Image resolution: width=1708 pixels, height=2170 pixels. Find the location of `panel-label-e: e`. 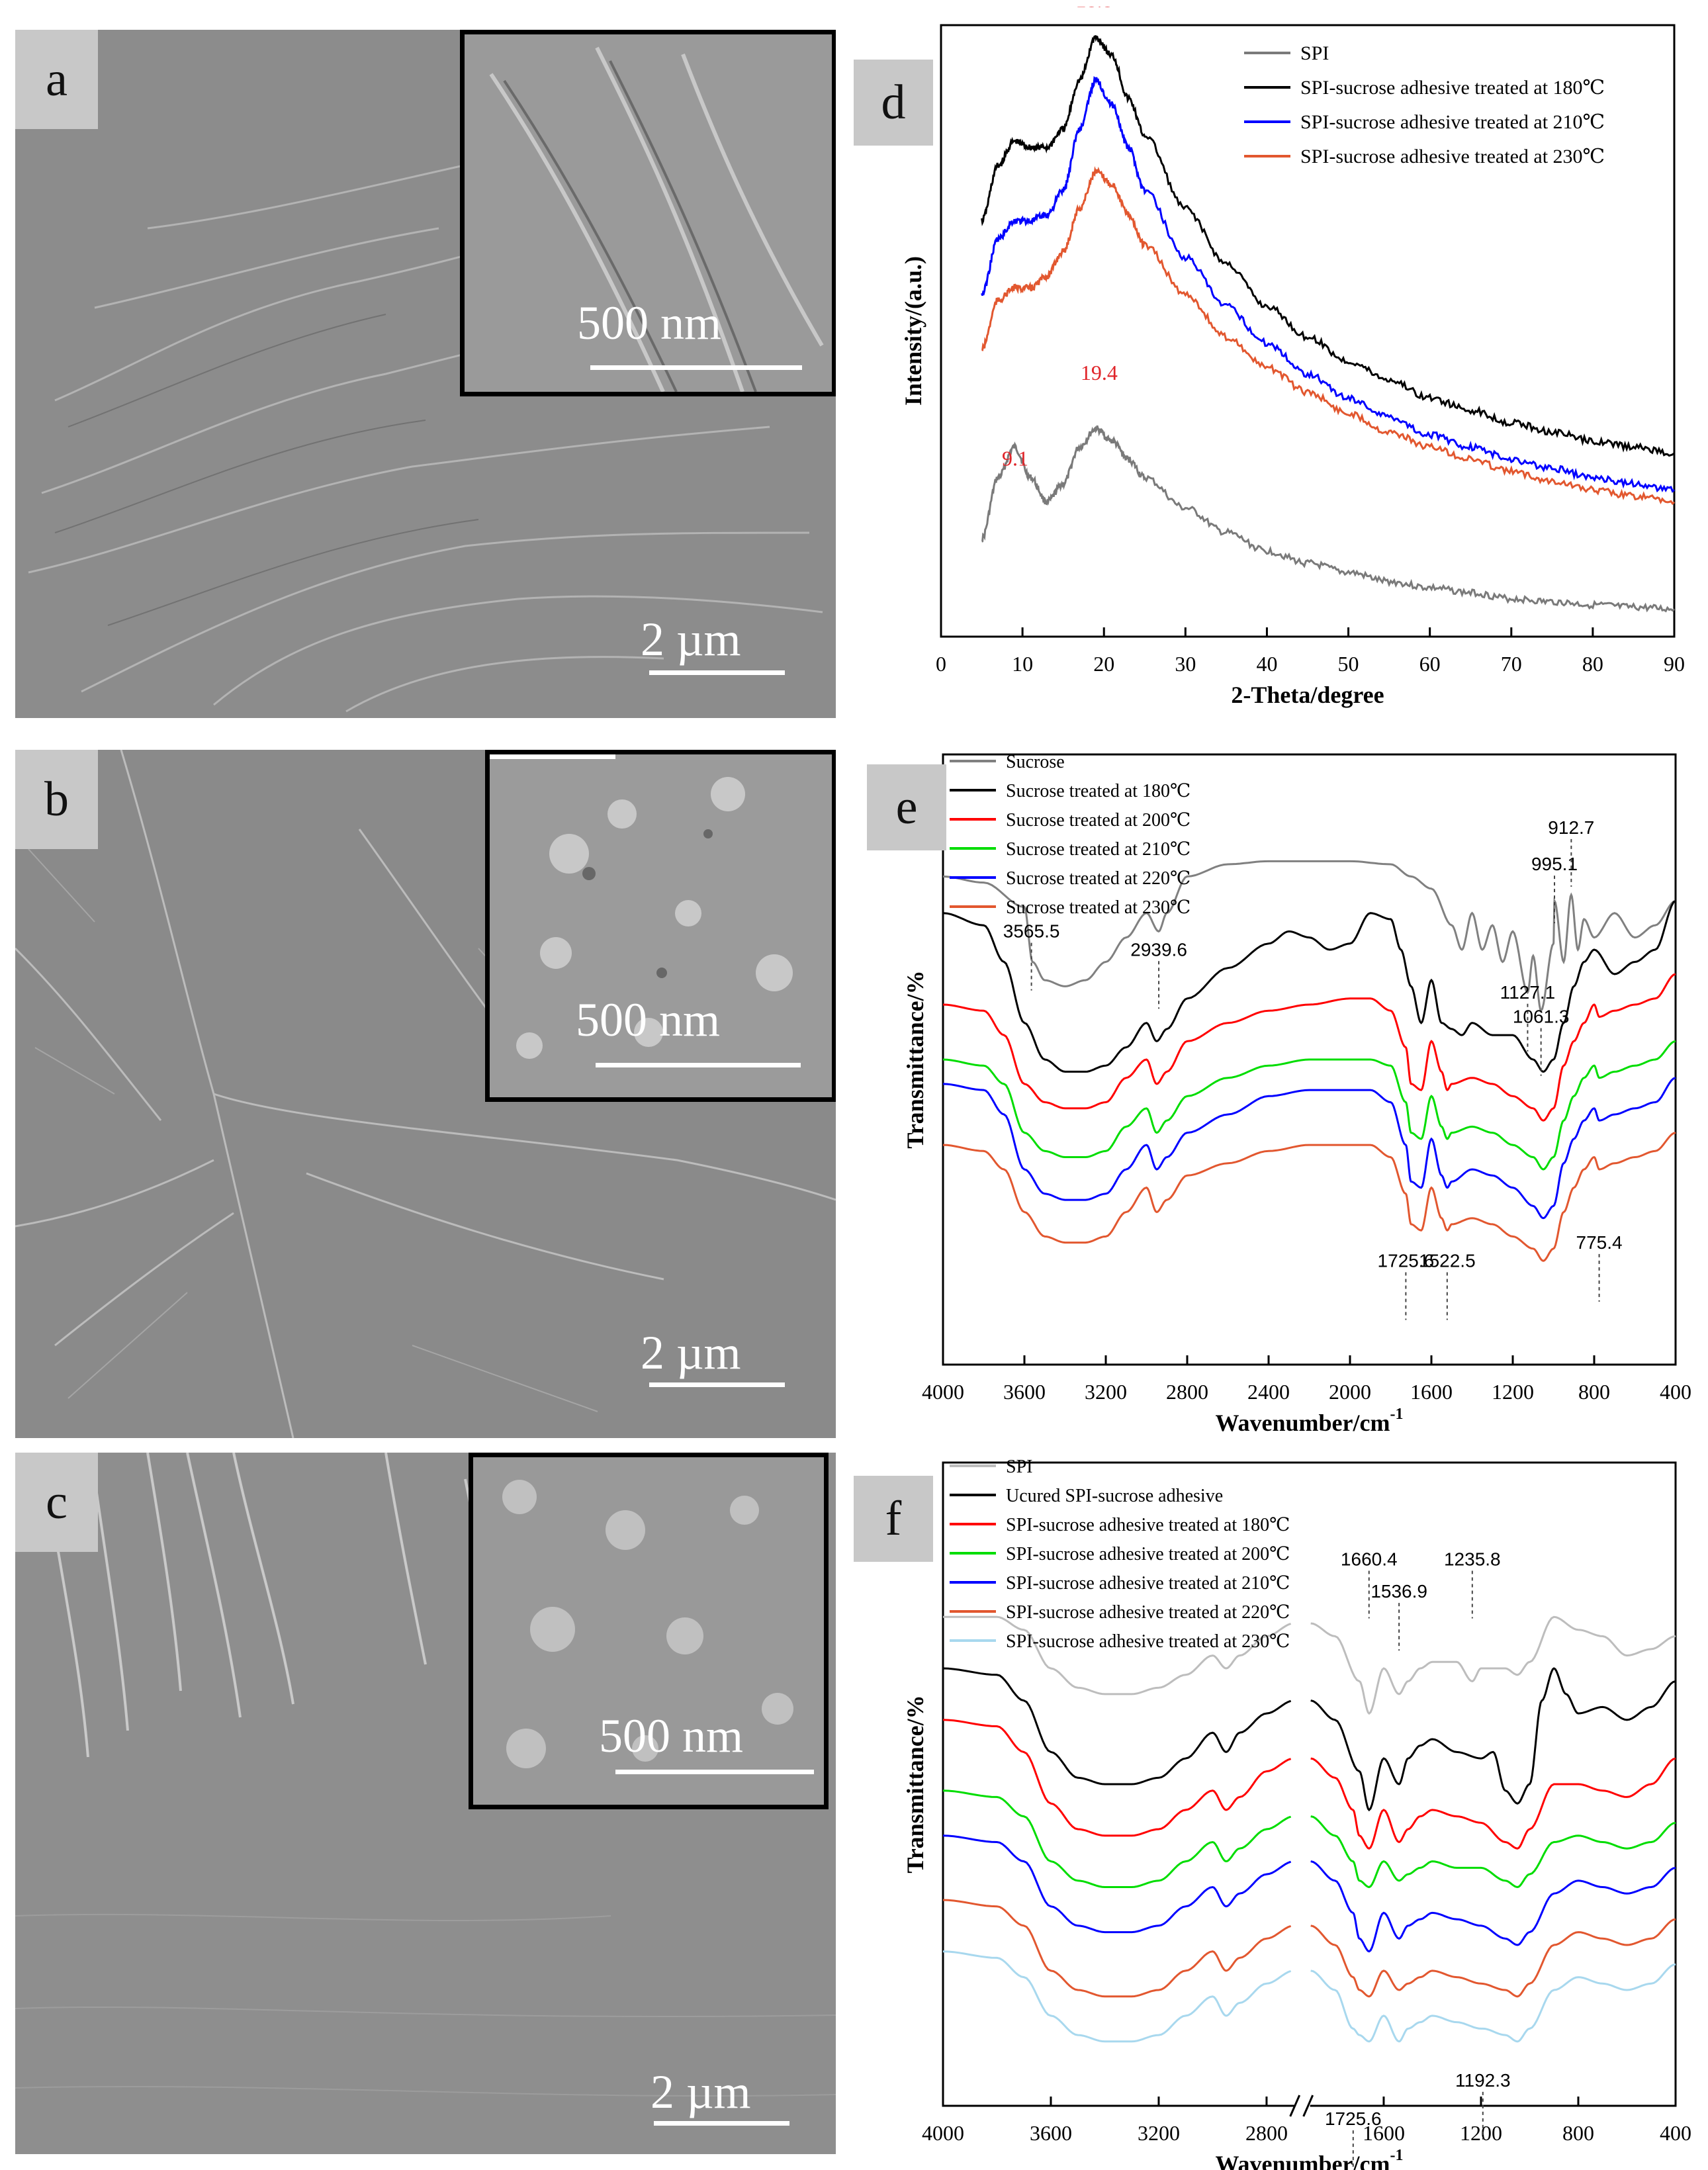

panel-label-e: e is located at coordinates (906, 807).